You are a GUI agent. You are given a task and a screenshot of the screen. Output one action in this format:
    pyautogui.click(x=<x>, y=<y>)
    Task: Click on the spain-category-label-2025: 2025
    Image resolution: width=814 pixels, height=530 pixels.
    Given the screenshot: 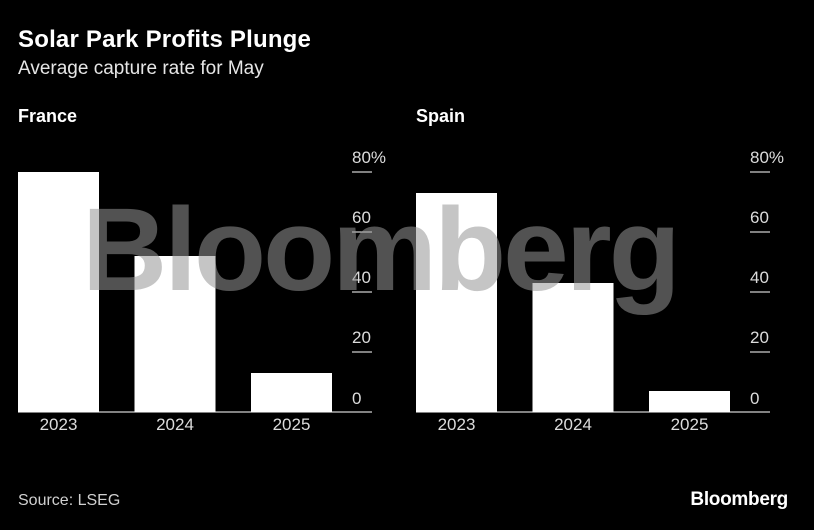 What is the action you would take?
    pyautogui.click(x=690, y=424)
    